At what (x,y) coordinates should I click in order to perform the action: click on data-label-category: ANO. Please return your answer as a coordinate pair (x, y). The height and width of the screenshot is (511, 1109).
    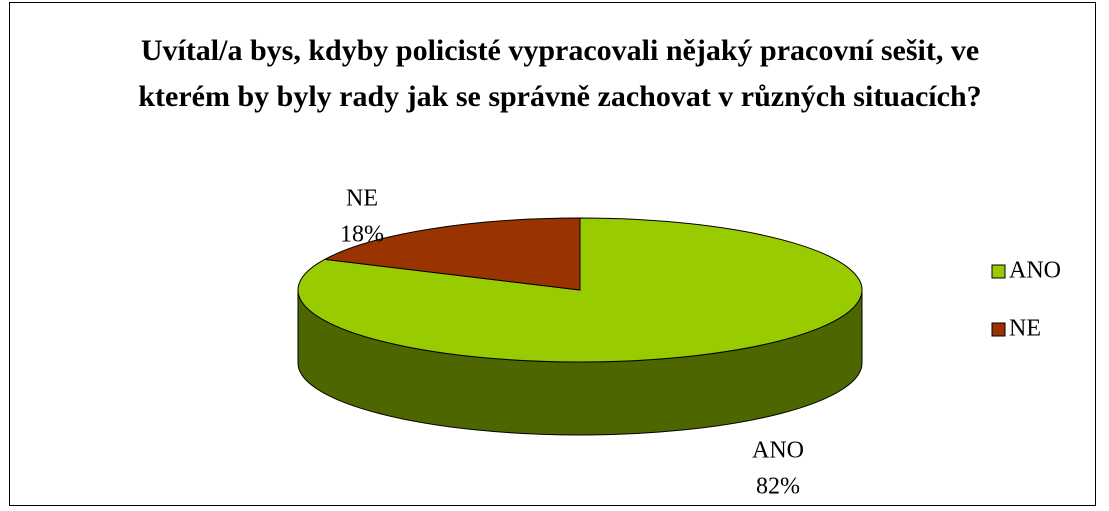
    Looking at the image, I should click on (778, 451).